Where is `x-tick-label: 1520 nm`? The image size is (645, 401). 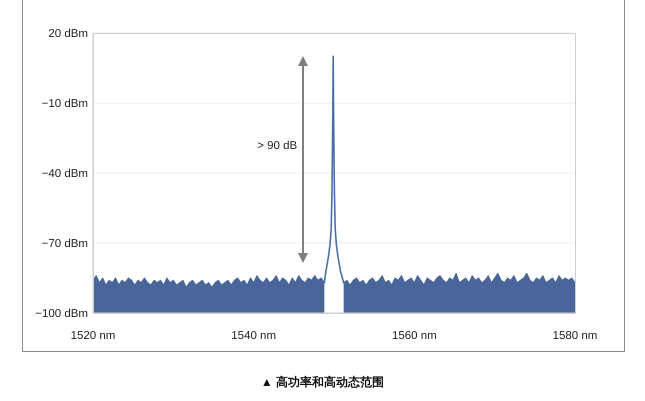 x-tick-label: 1520 nm is located at coordinates (93, 336).